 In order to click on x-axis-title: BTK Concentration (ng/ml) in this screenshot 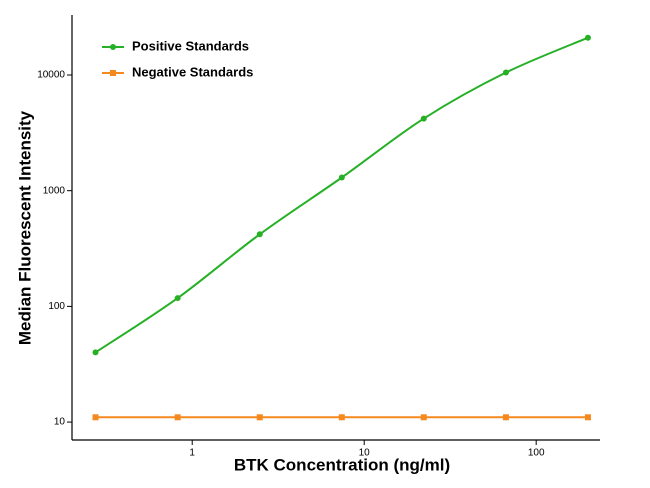, I will do `click(342, 464)`.